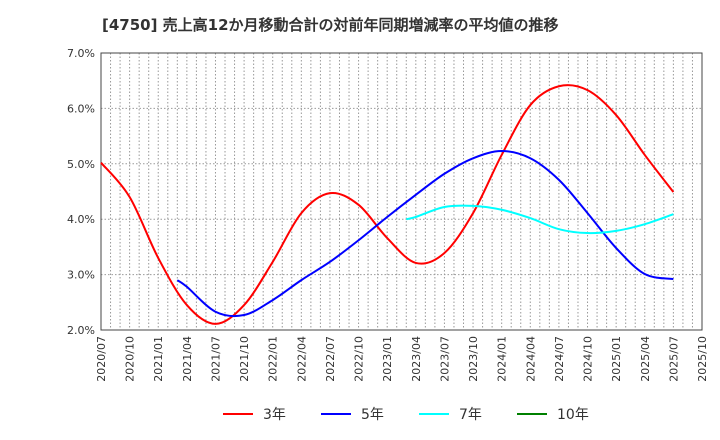  I want to click on legend-label: 3年, so click(274, 415).